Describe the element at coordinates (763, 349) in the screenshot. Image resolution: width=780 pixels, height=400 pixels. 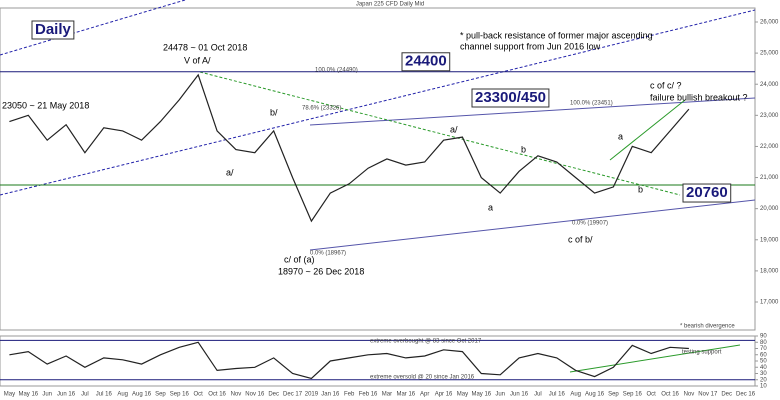
I see `y-tick-label: 70` at that location.